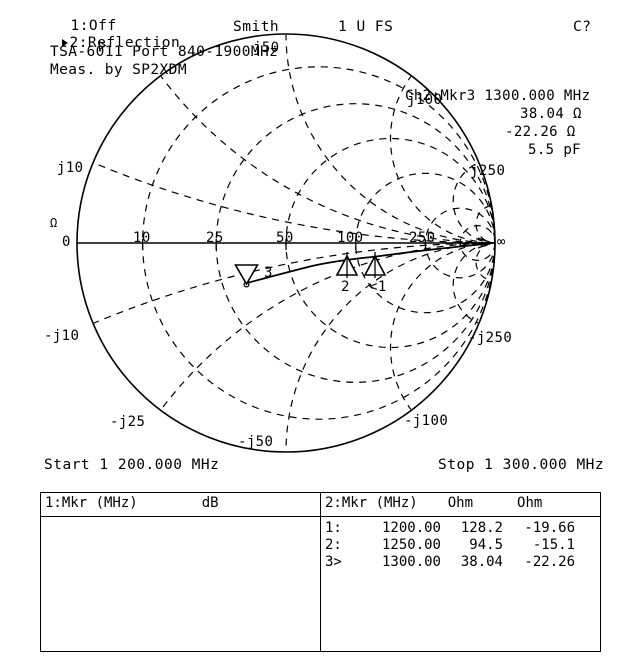  Describe the element at coordinates (426, 421) in the screenshot. I see `smith-tick-neg-j100: -j100` at that location.